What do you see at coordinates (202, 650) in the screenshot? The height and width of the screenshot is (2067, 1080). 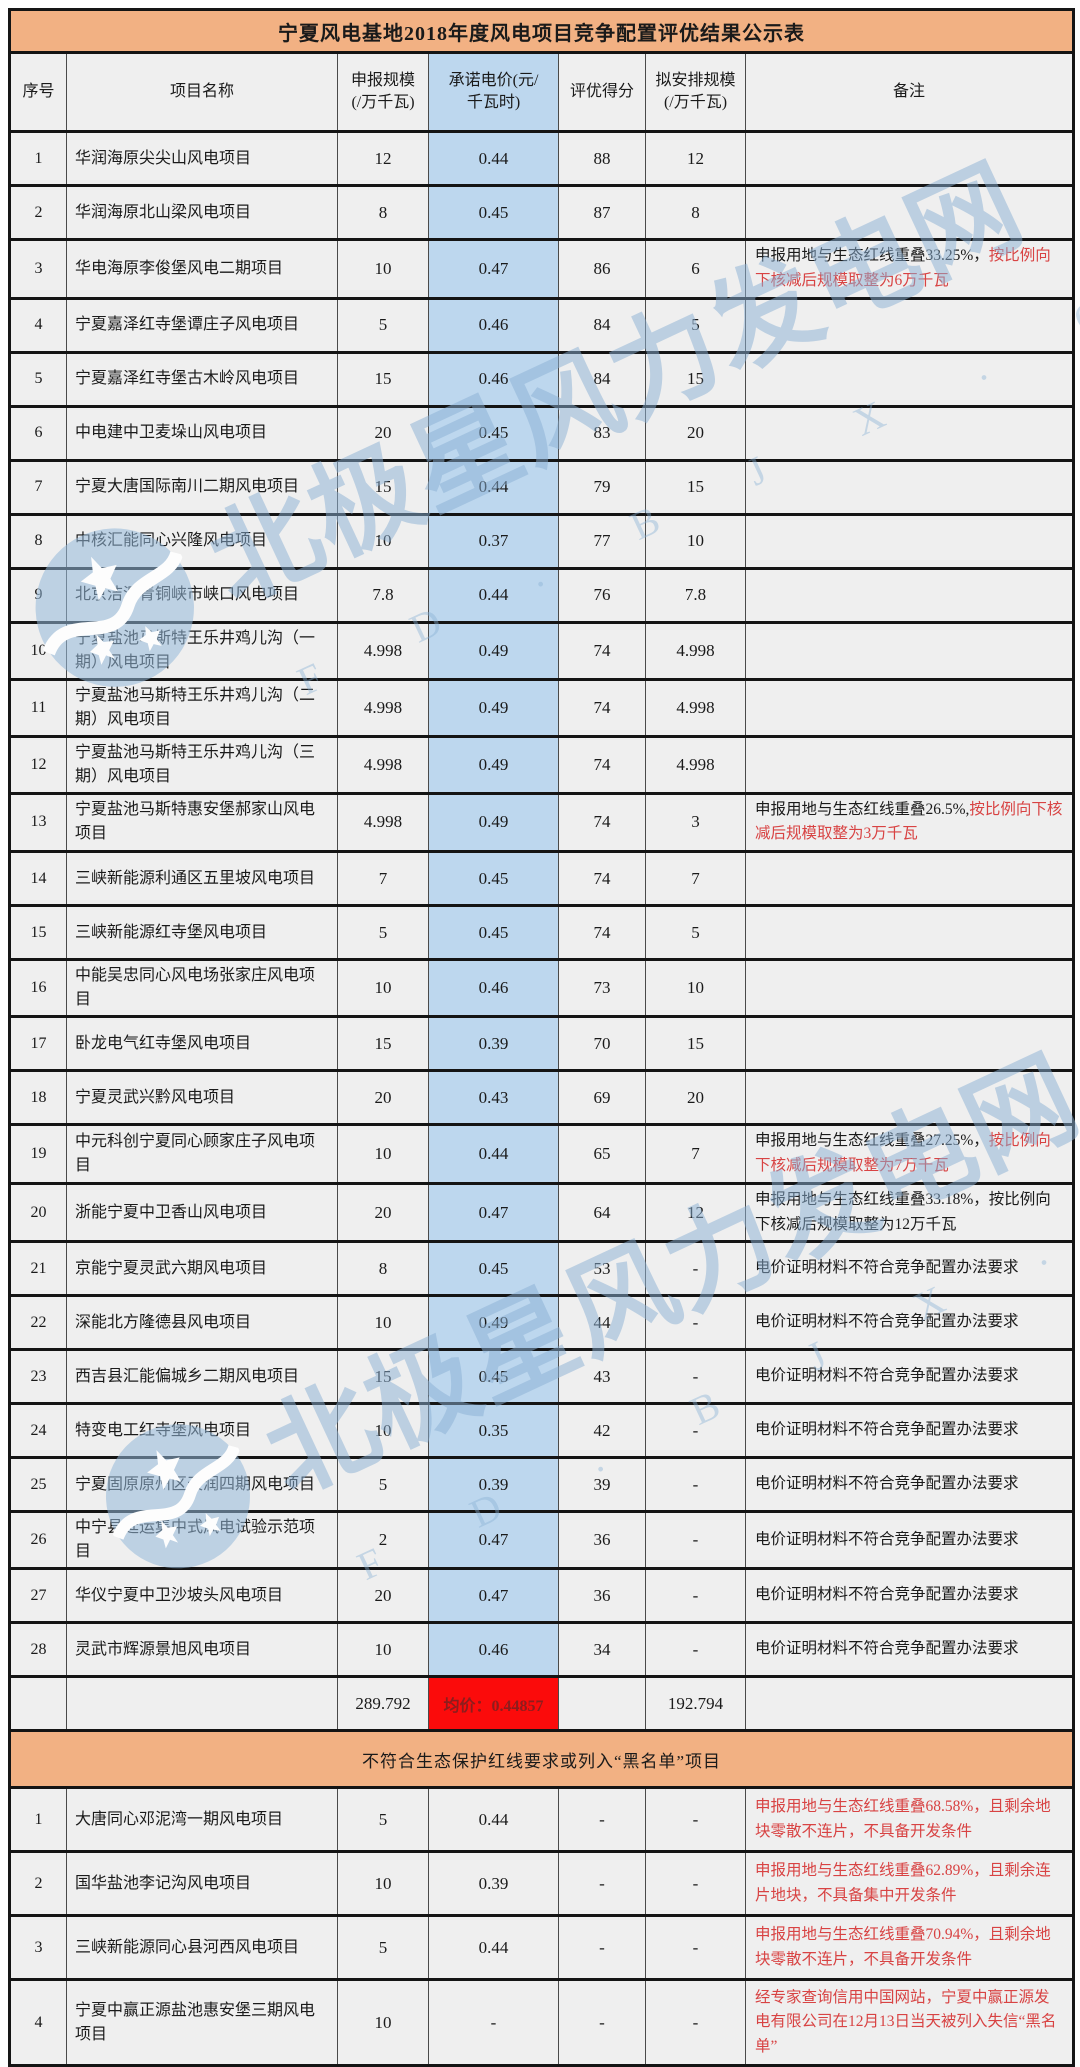 I see `cell-project-name: 宁夏盐池马斯特王乐井鸡儿沟（一期）风电项目` at bounding box center [202, 650].